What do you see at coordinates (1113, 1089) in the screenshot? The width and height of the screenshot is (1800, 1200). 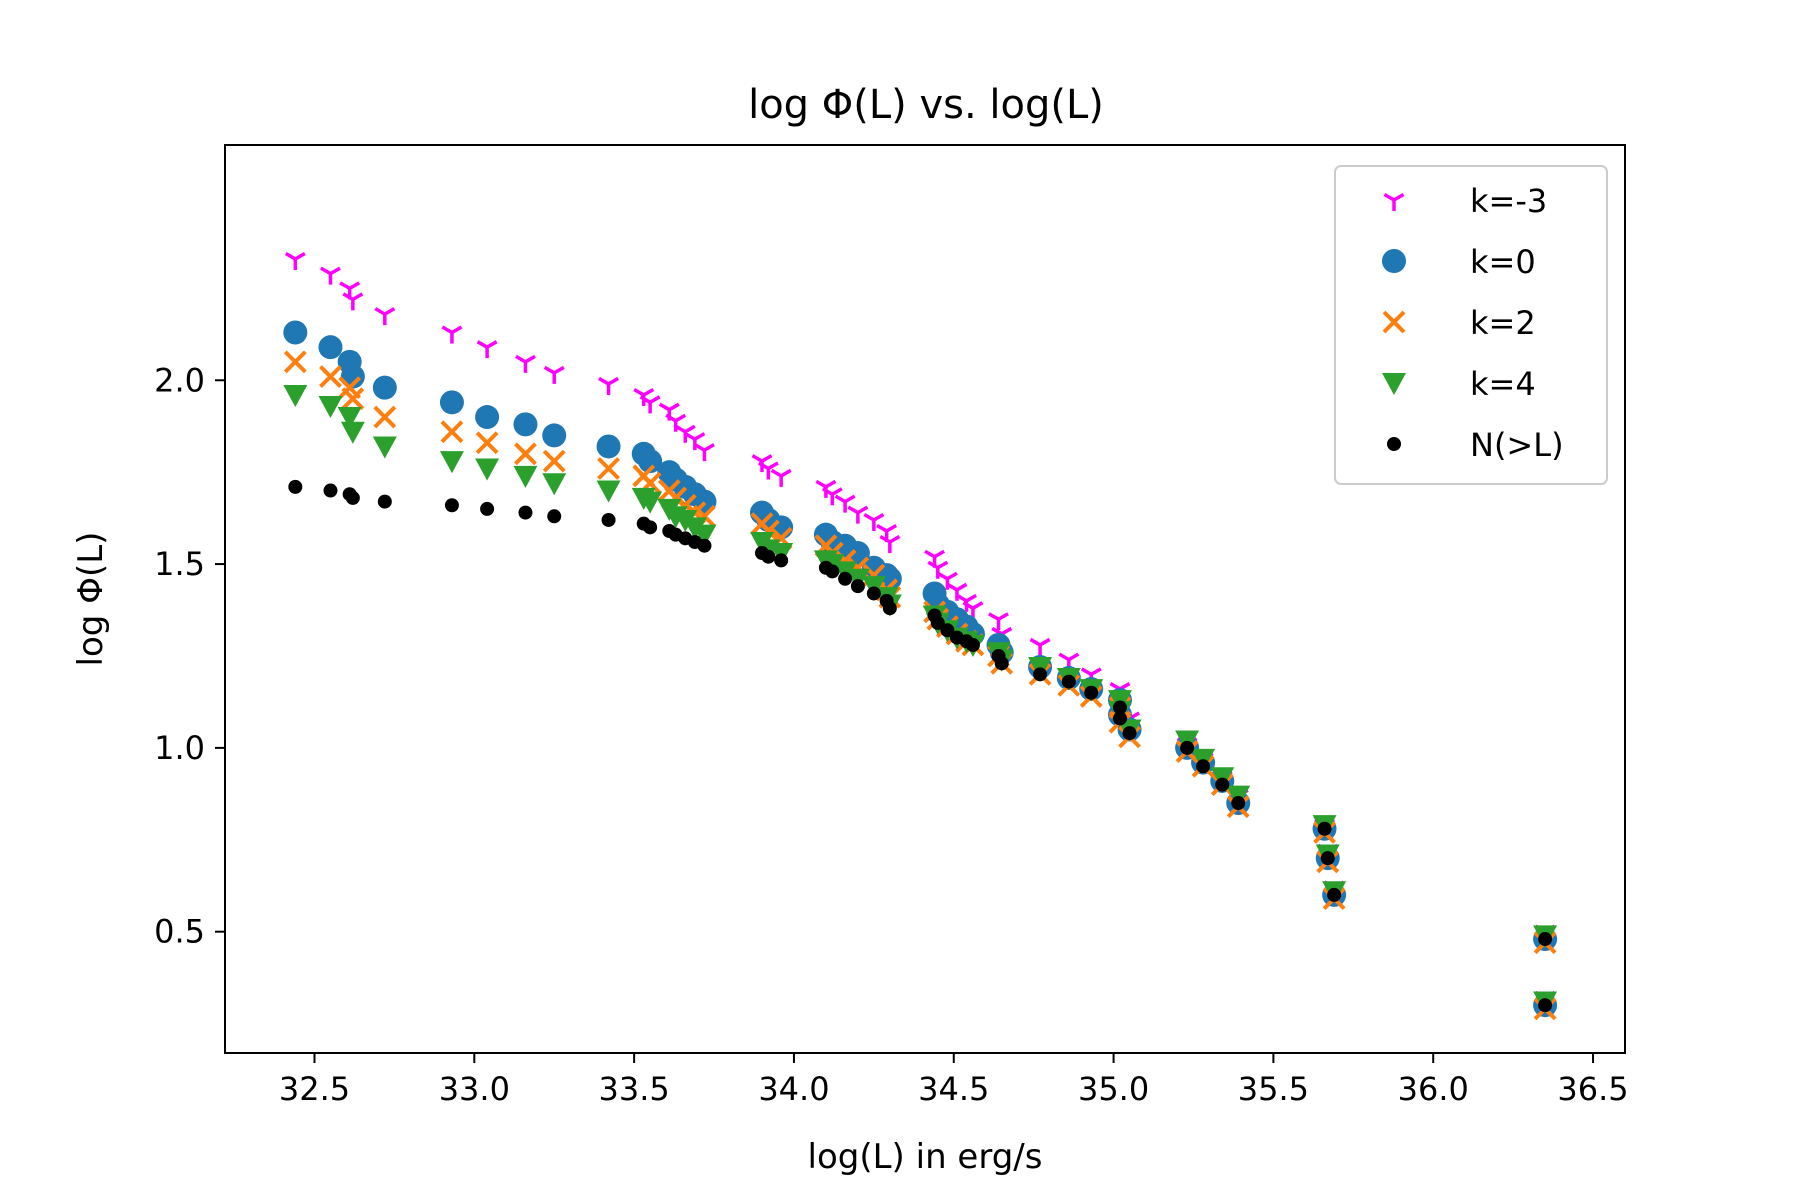 I see `x-tick-label: 35.0` at bounding box center [1113, 1089].